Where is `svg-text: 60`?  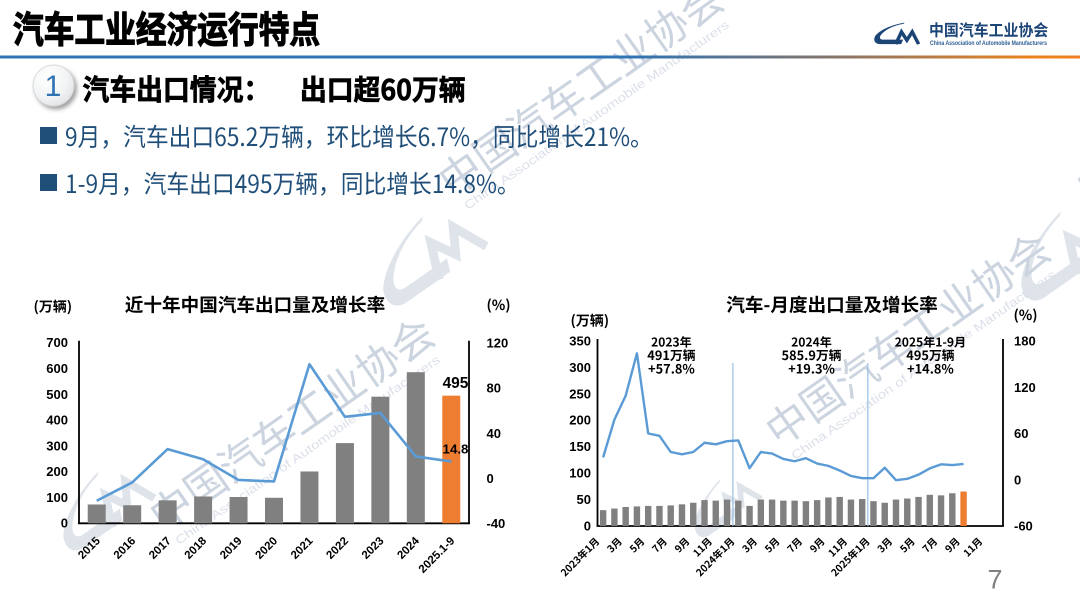
svg-text: 60 is located at coordinates (1021, 433).